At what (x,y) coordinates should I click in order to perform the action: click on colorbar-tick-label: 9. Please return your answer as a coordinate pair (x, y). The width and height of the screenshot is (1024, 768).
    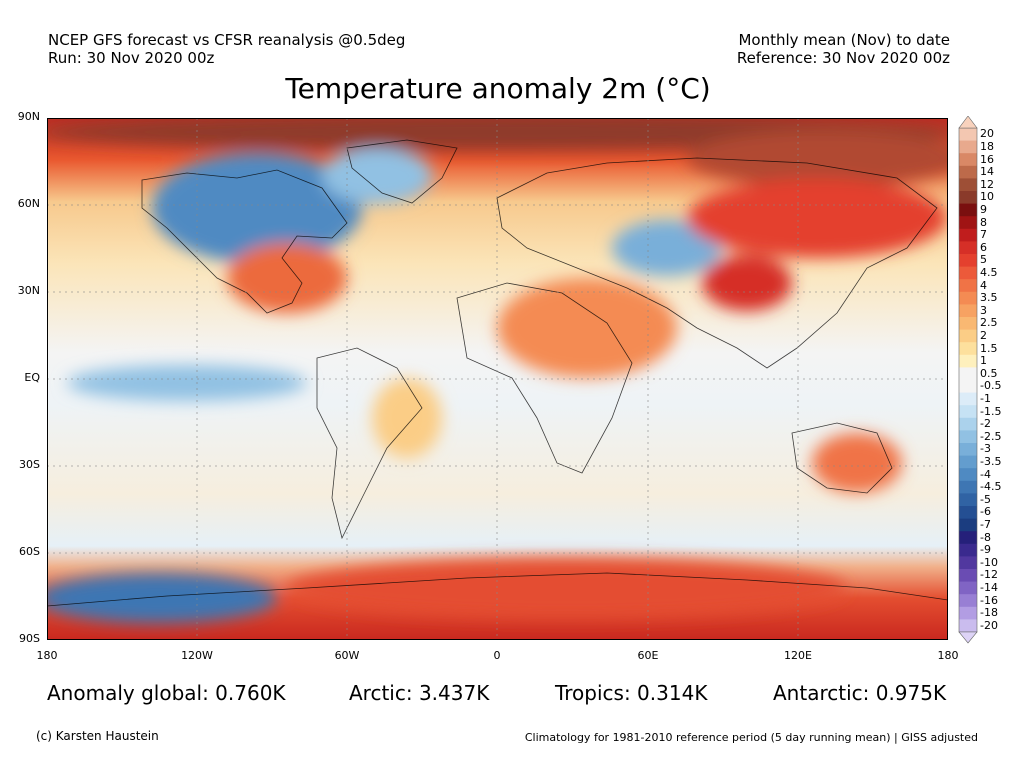
    Looking at the image, I should click on (983, 209).